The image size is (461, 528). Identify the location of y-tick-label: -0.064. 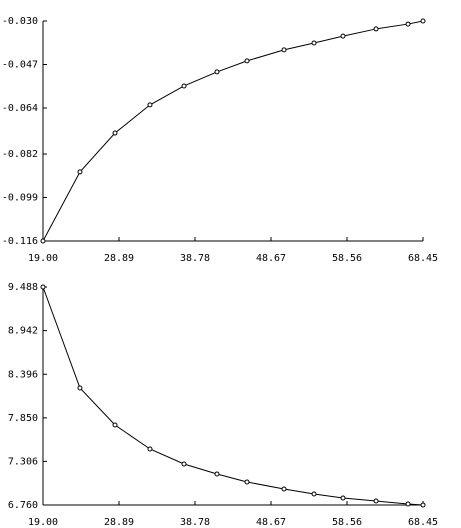
(20, 108).